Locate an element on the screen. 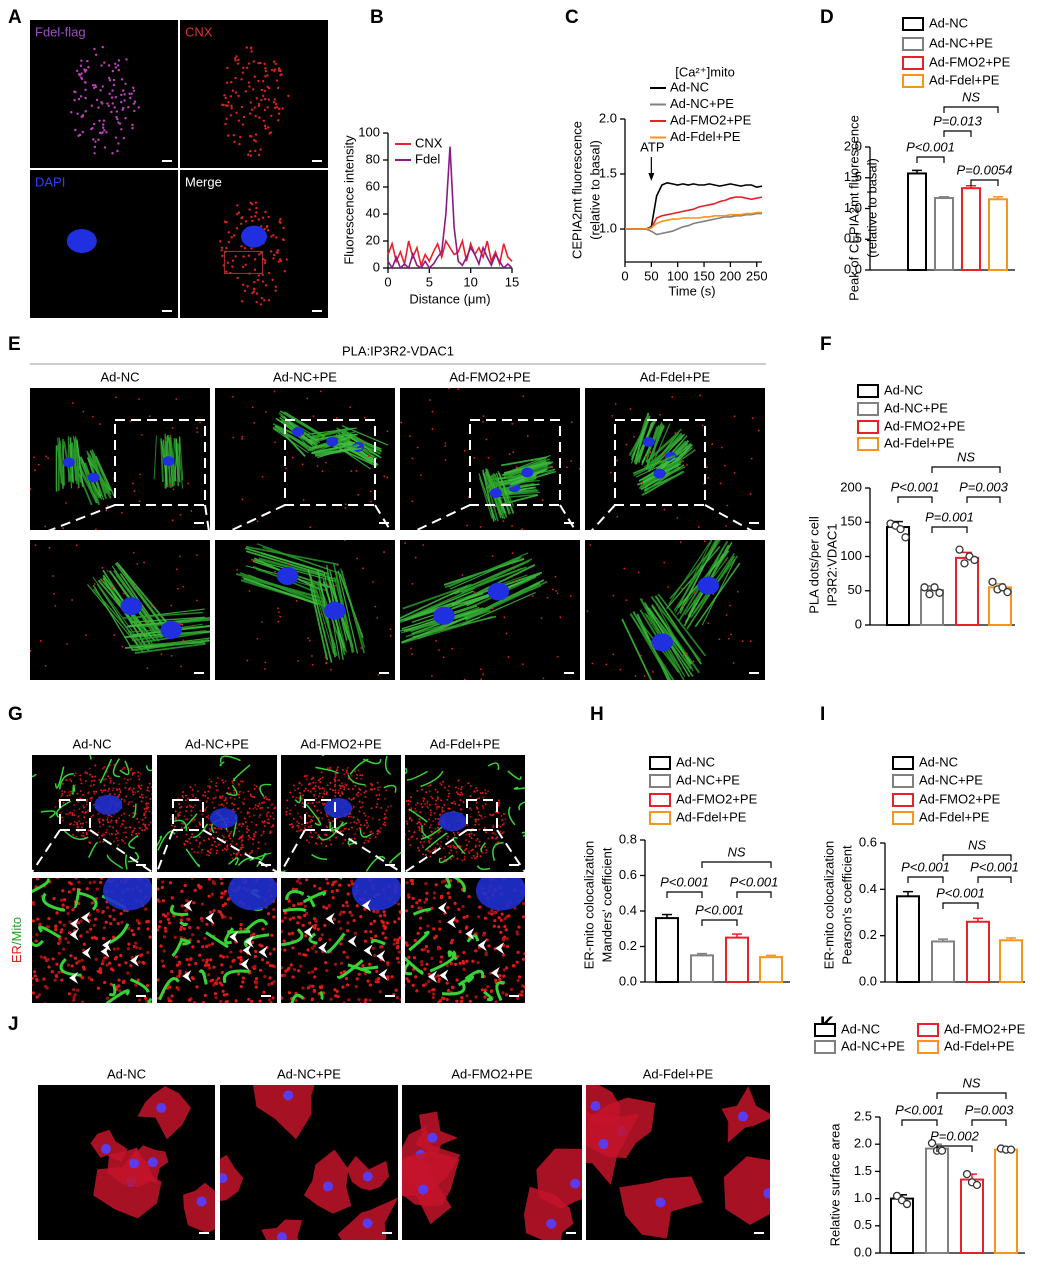 The width and height of the screenshot is (1040, 1278). annotation: ATP is located at coordinates (652, 146).